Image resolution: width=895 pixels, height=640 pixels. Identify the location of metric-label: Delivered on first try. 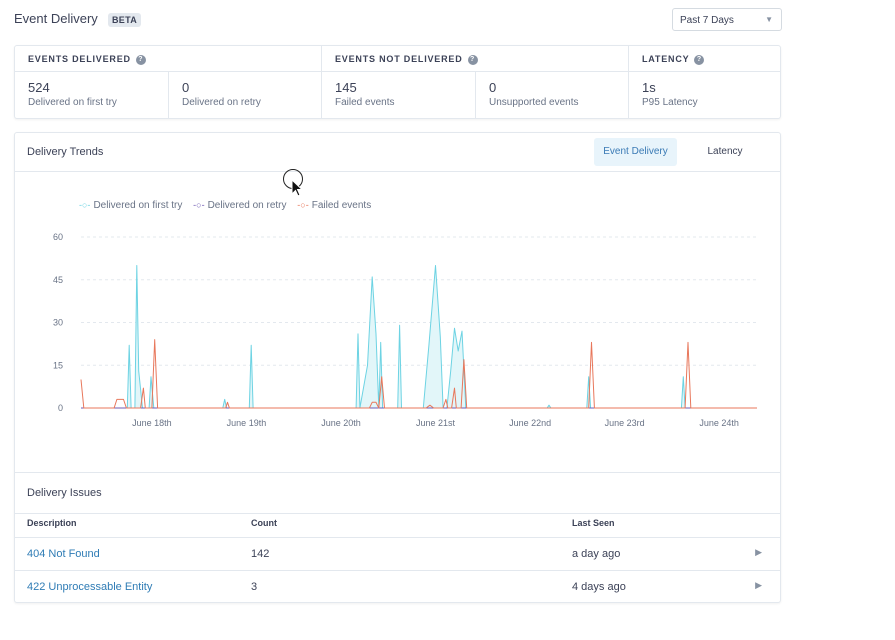
(72, 102).